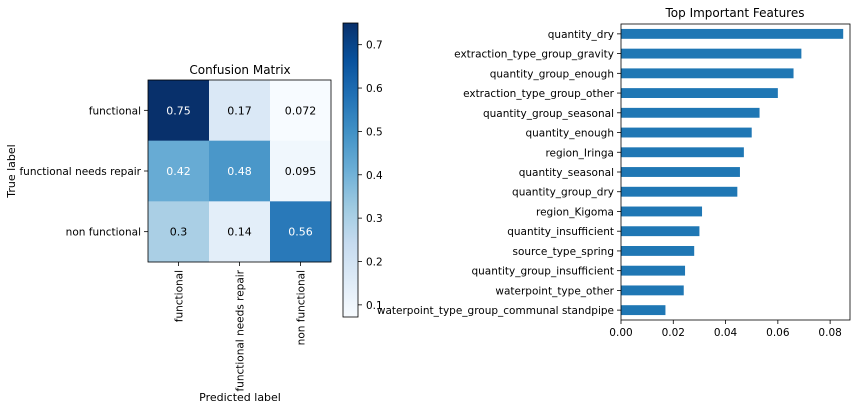 Image resolution: width=856 pixels, height=410 pixels. Describe the element at coordinates (374, 89) in the screenshot. I see `colorbar-tick-label: 0.6` at that location.